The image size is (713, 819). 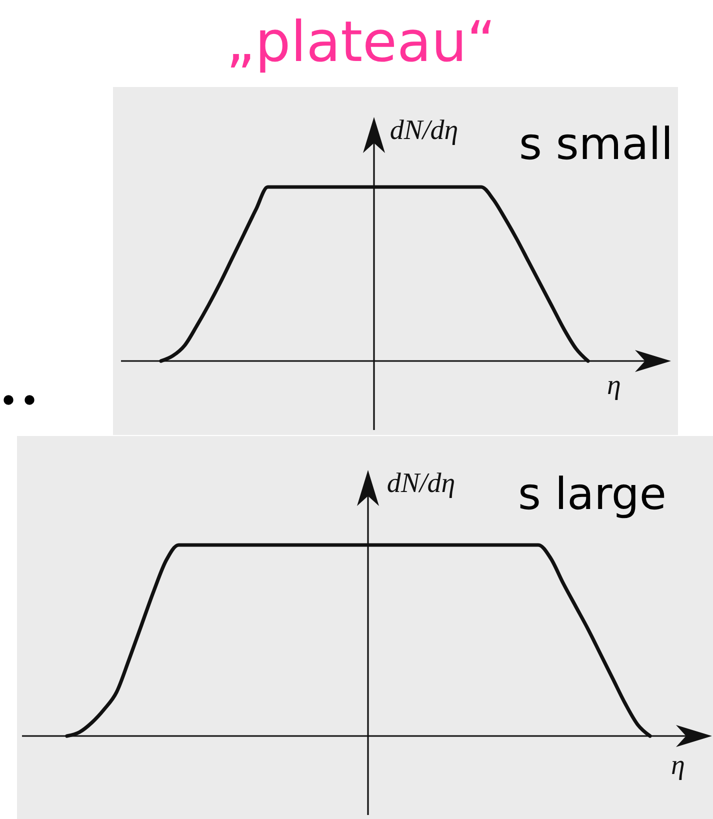 What do you see at coordinates (361, 42) in the screenshot?
I see `chart-title: „plateau“` at bounding box center [361, 42].